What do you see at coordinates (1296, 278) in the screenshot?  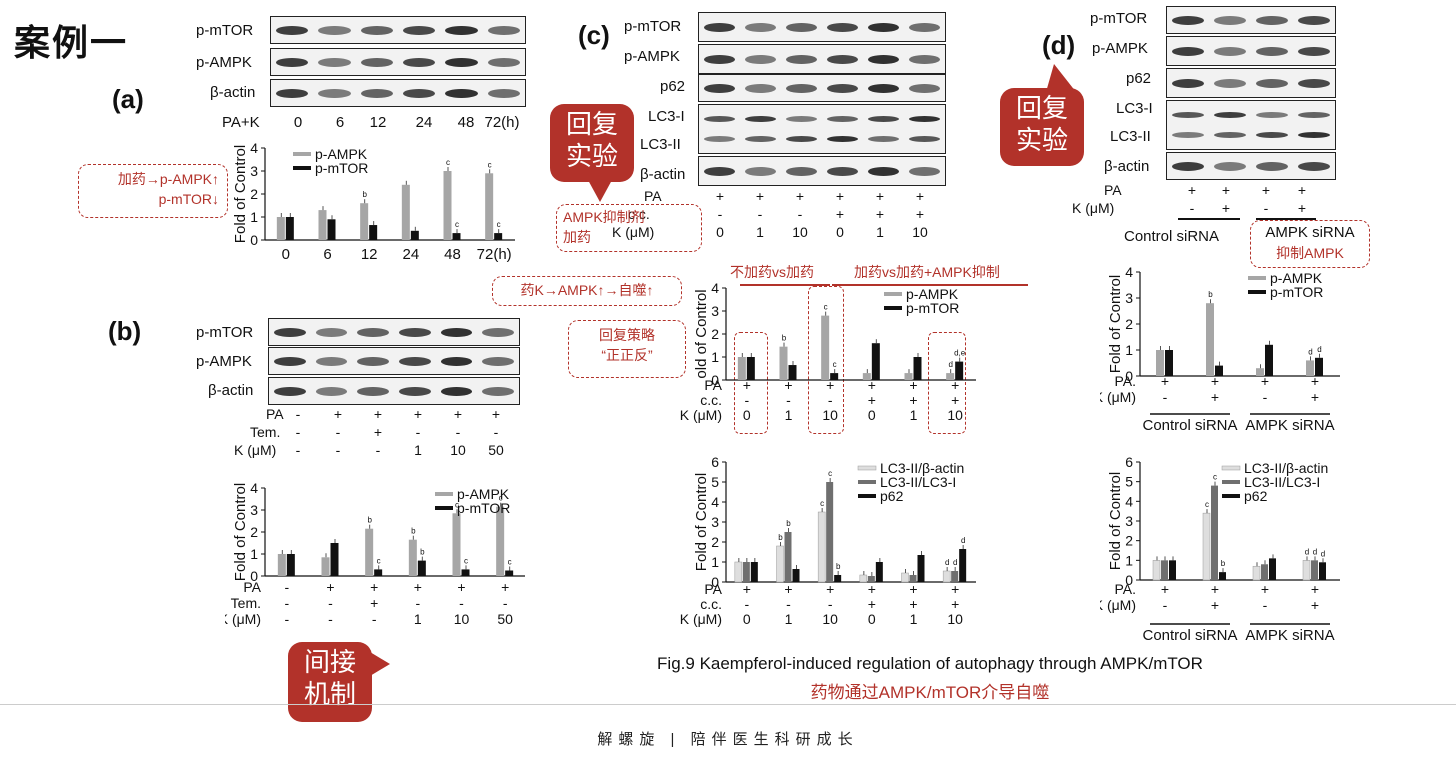 I see `legend-label: p-AMPK` at bounding box center [1296, 278].